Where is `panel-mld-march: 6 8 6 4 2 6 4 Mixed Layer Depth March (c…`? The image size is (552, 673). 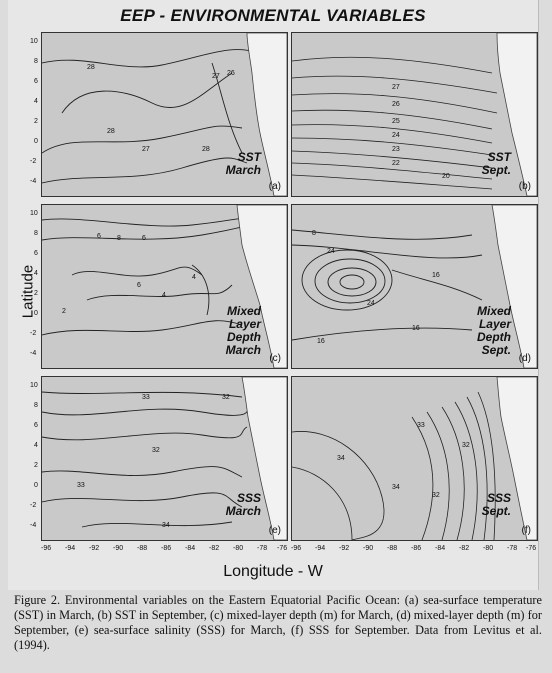 panel-mld-march: 6 8 6 4 2 6 4 Mixed Layer Depth March (c… is located at coordinates (164, 286).